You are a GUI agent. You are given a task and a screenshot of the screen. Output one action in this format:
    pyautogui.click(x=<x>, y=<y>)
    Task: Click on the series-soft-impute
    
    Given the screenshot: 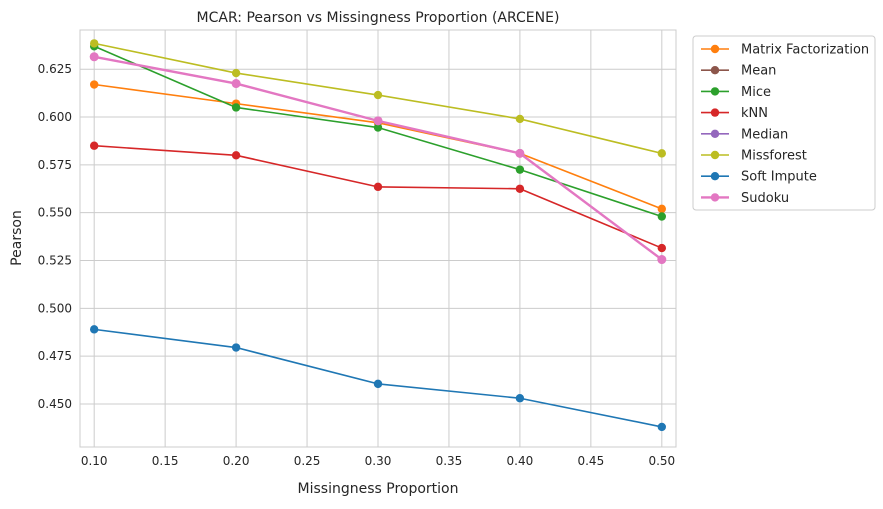 What is the action you would take?
    pyautogui.click(x=378, y=378)
    